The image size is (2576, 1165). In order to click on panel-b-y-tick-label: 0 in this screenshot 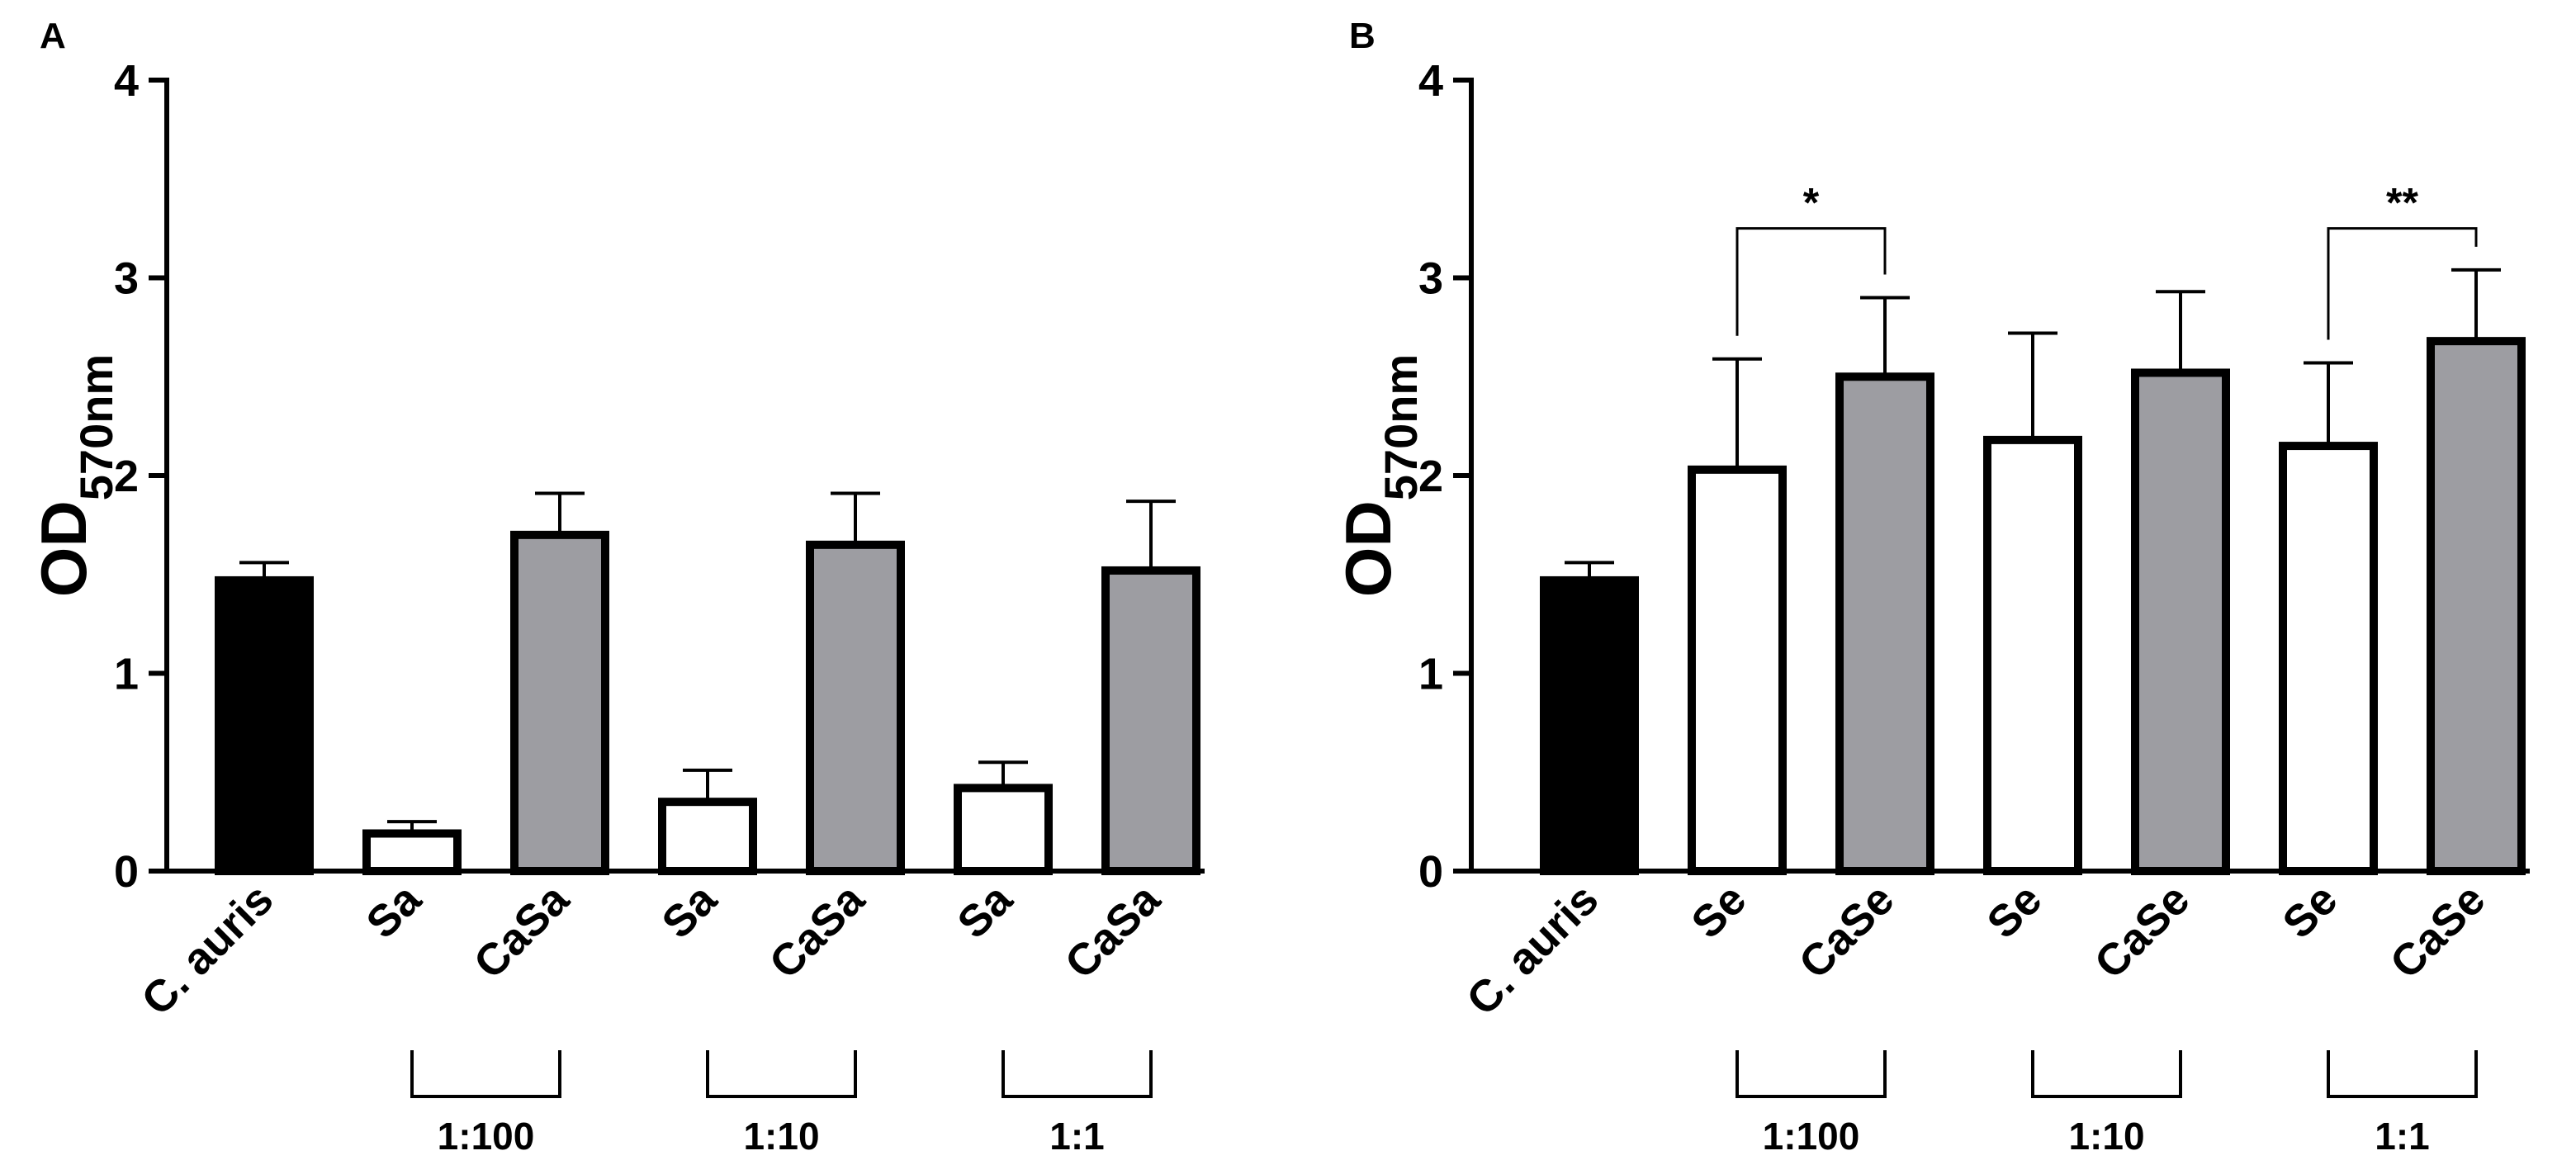, I will do `click(1430, 872)`.